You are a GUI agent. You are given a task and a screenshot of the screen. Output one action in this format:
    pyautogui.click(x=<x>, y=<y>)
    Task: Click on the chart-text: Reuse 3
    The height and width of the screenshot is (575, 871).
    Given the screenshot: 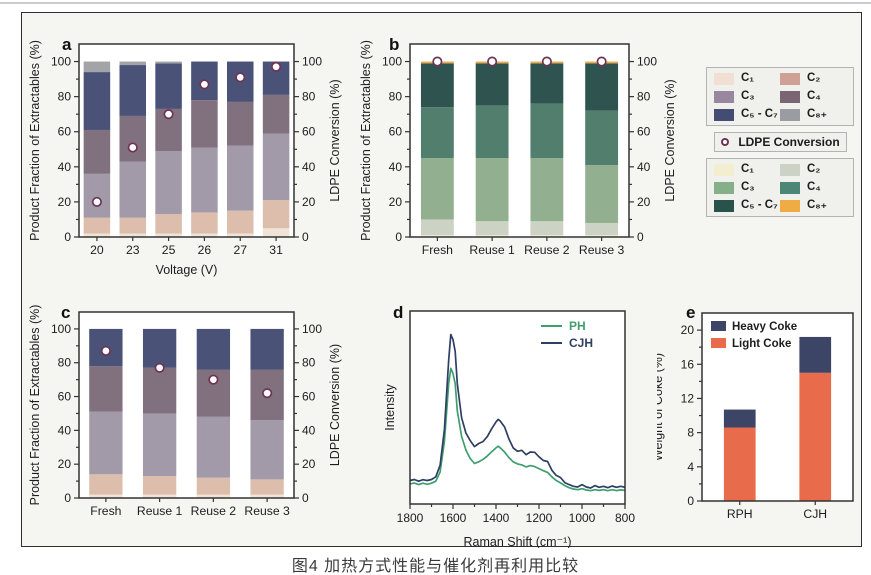 What is the action you would take?
    pyautogui.click(x=267, y=511)
    